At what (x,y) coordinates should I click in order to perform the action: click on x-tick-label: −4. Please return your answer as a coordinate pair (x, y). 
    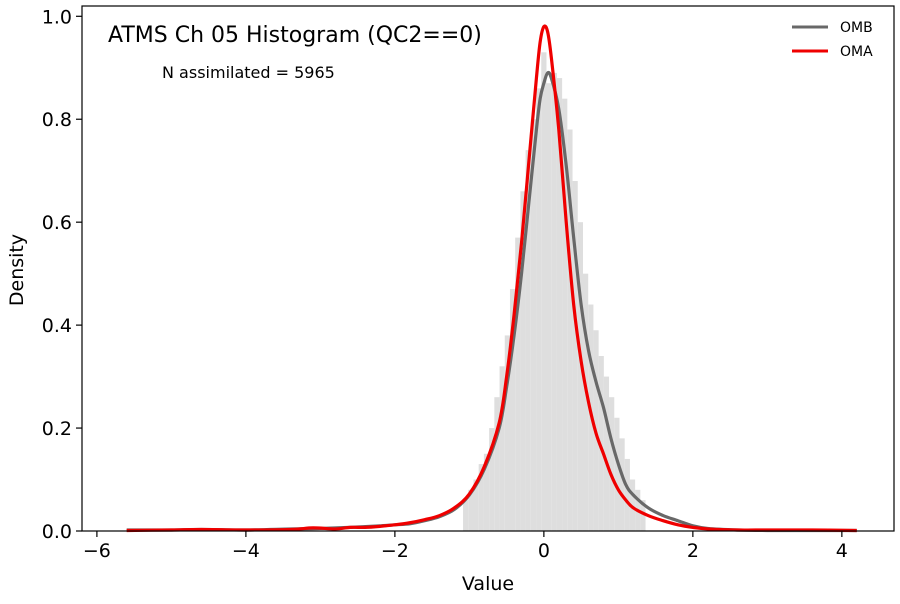
    Looking at the image, I should click on (246, 551).